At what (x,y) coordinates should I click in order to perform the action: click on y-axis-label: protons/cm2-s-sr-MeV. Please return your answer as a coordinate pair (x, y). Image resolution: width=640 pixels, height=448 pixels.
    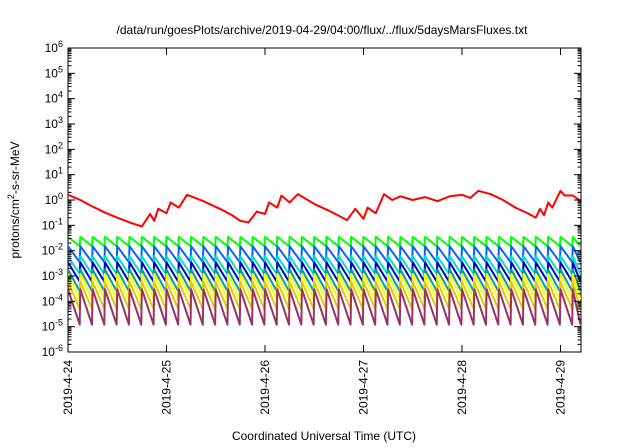
    Looking at the image, I should click on (14, 199).